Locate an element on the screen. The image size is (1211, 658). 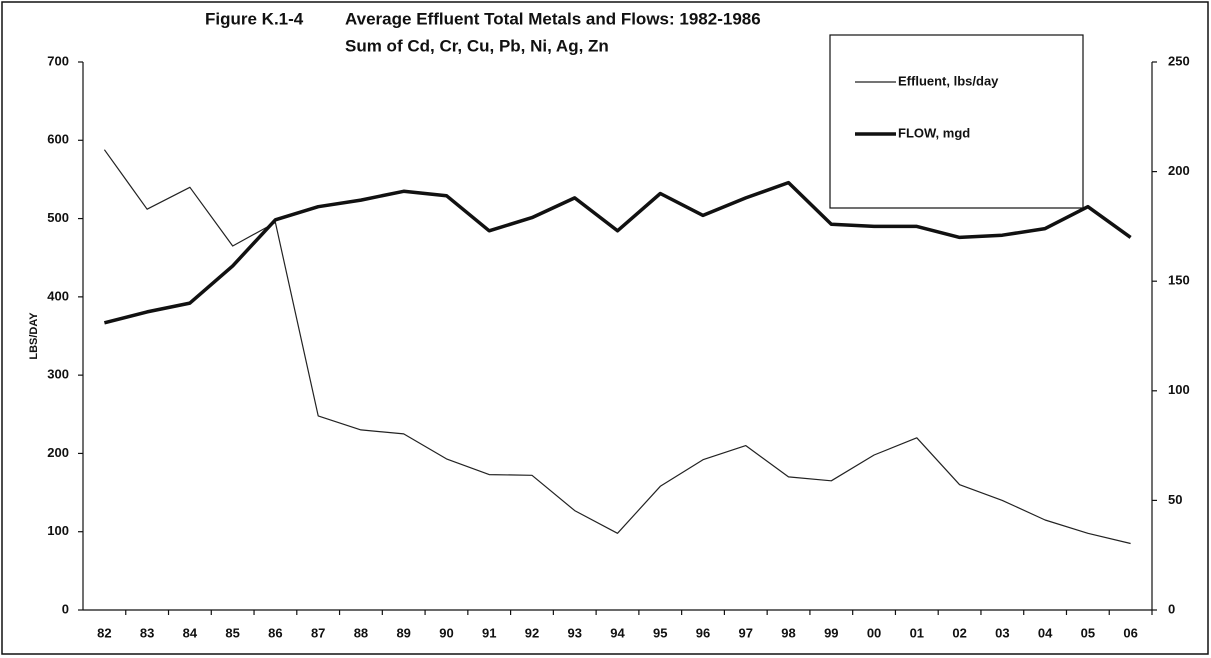
x-tick-label: 04 is located at coordinates (1045, 632).